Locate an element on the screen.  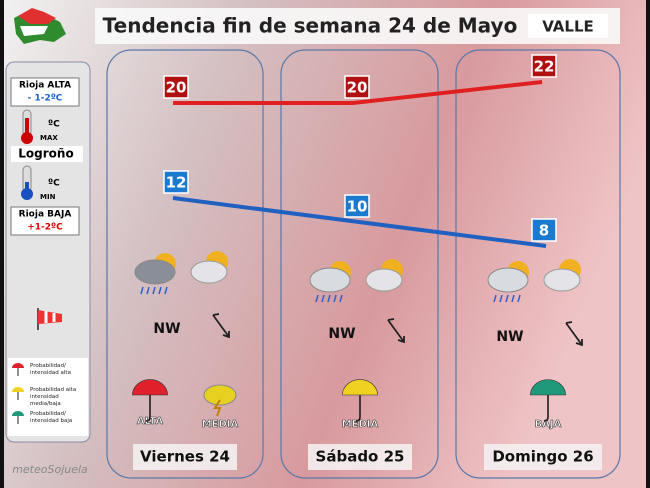
rain-level: ALTA is located at coordinates (150, 421).